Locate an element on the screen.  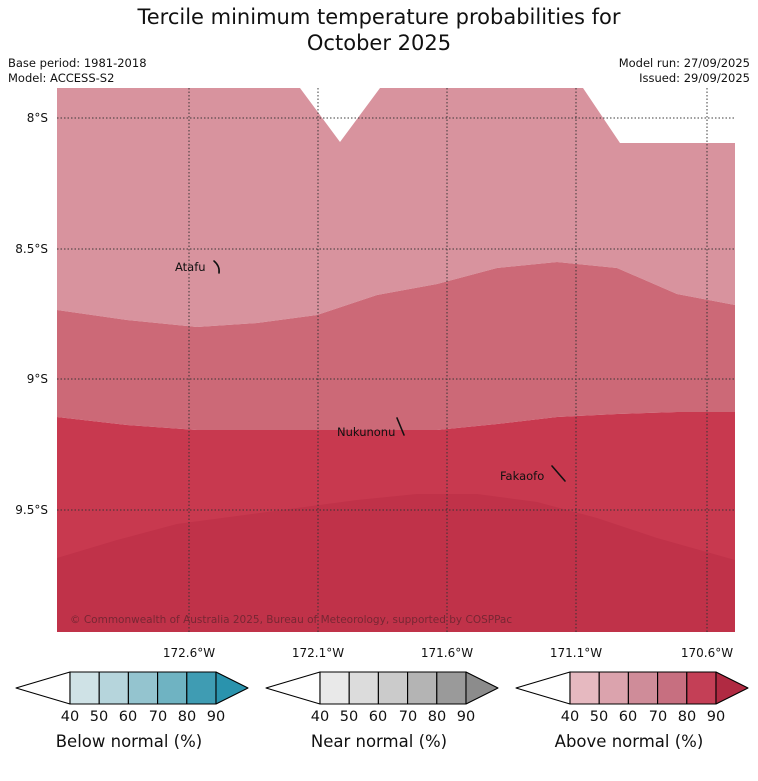
cb-above-tick-80: 80 is located at coordinates (687, 717).